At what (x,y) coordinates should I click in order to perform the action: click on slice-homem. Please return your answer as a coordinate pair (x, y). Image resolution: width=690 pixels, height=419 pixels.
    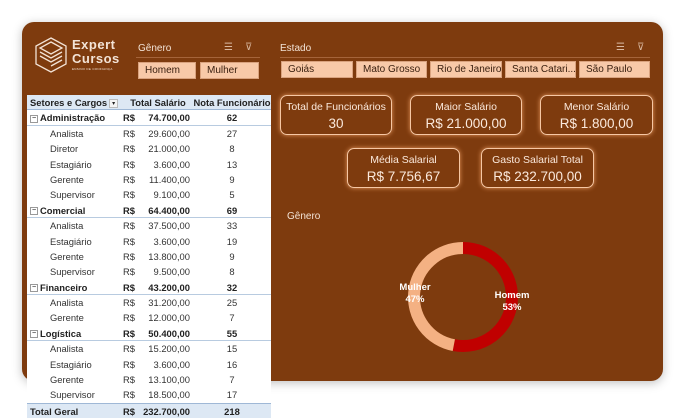
    Looking at the image, I should click on (485, 297).